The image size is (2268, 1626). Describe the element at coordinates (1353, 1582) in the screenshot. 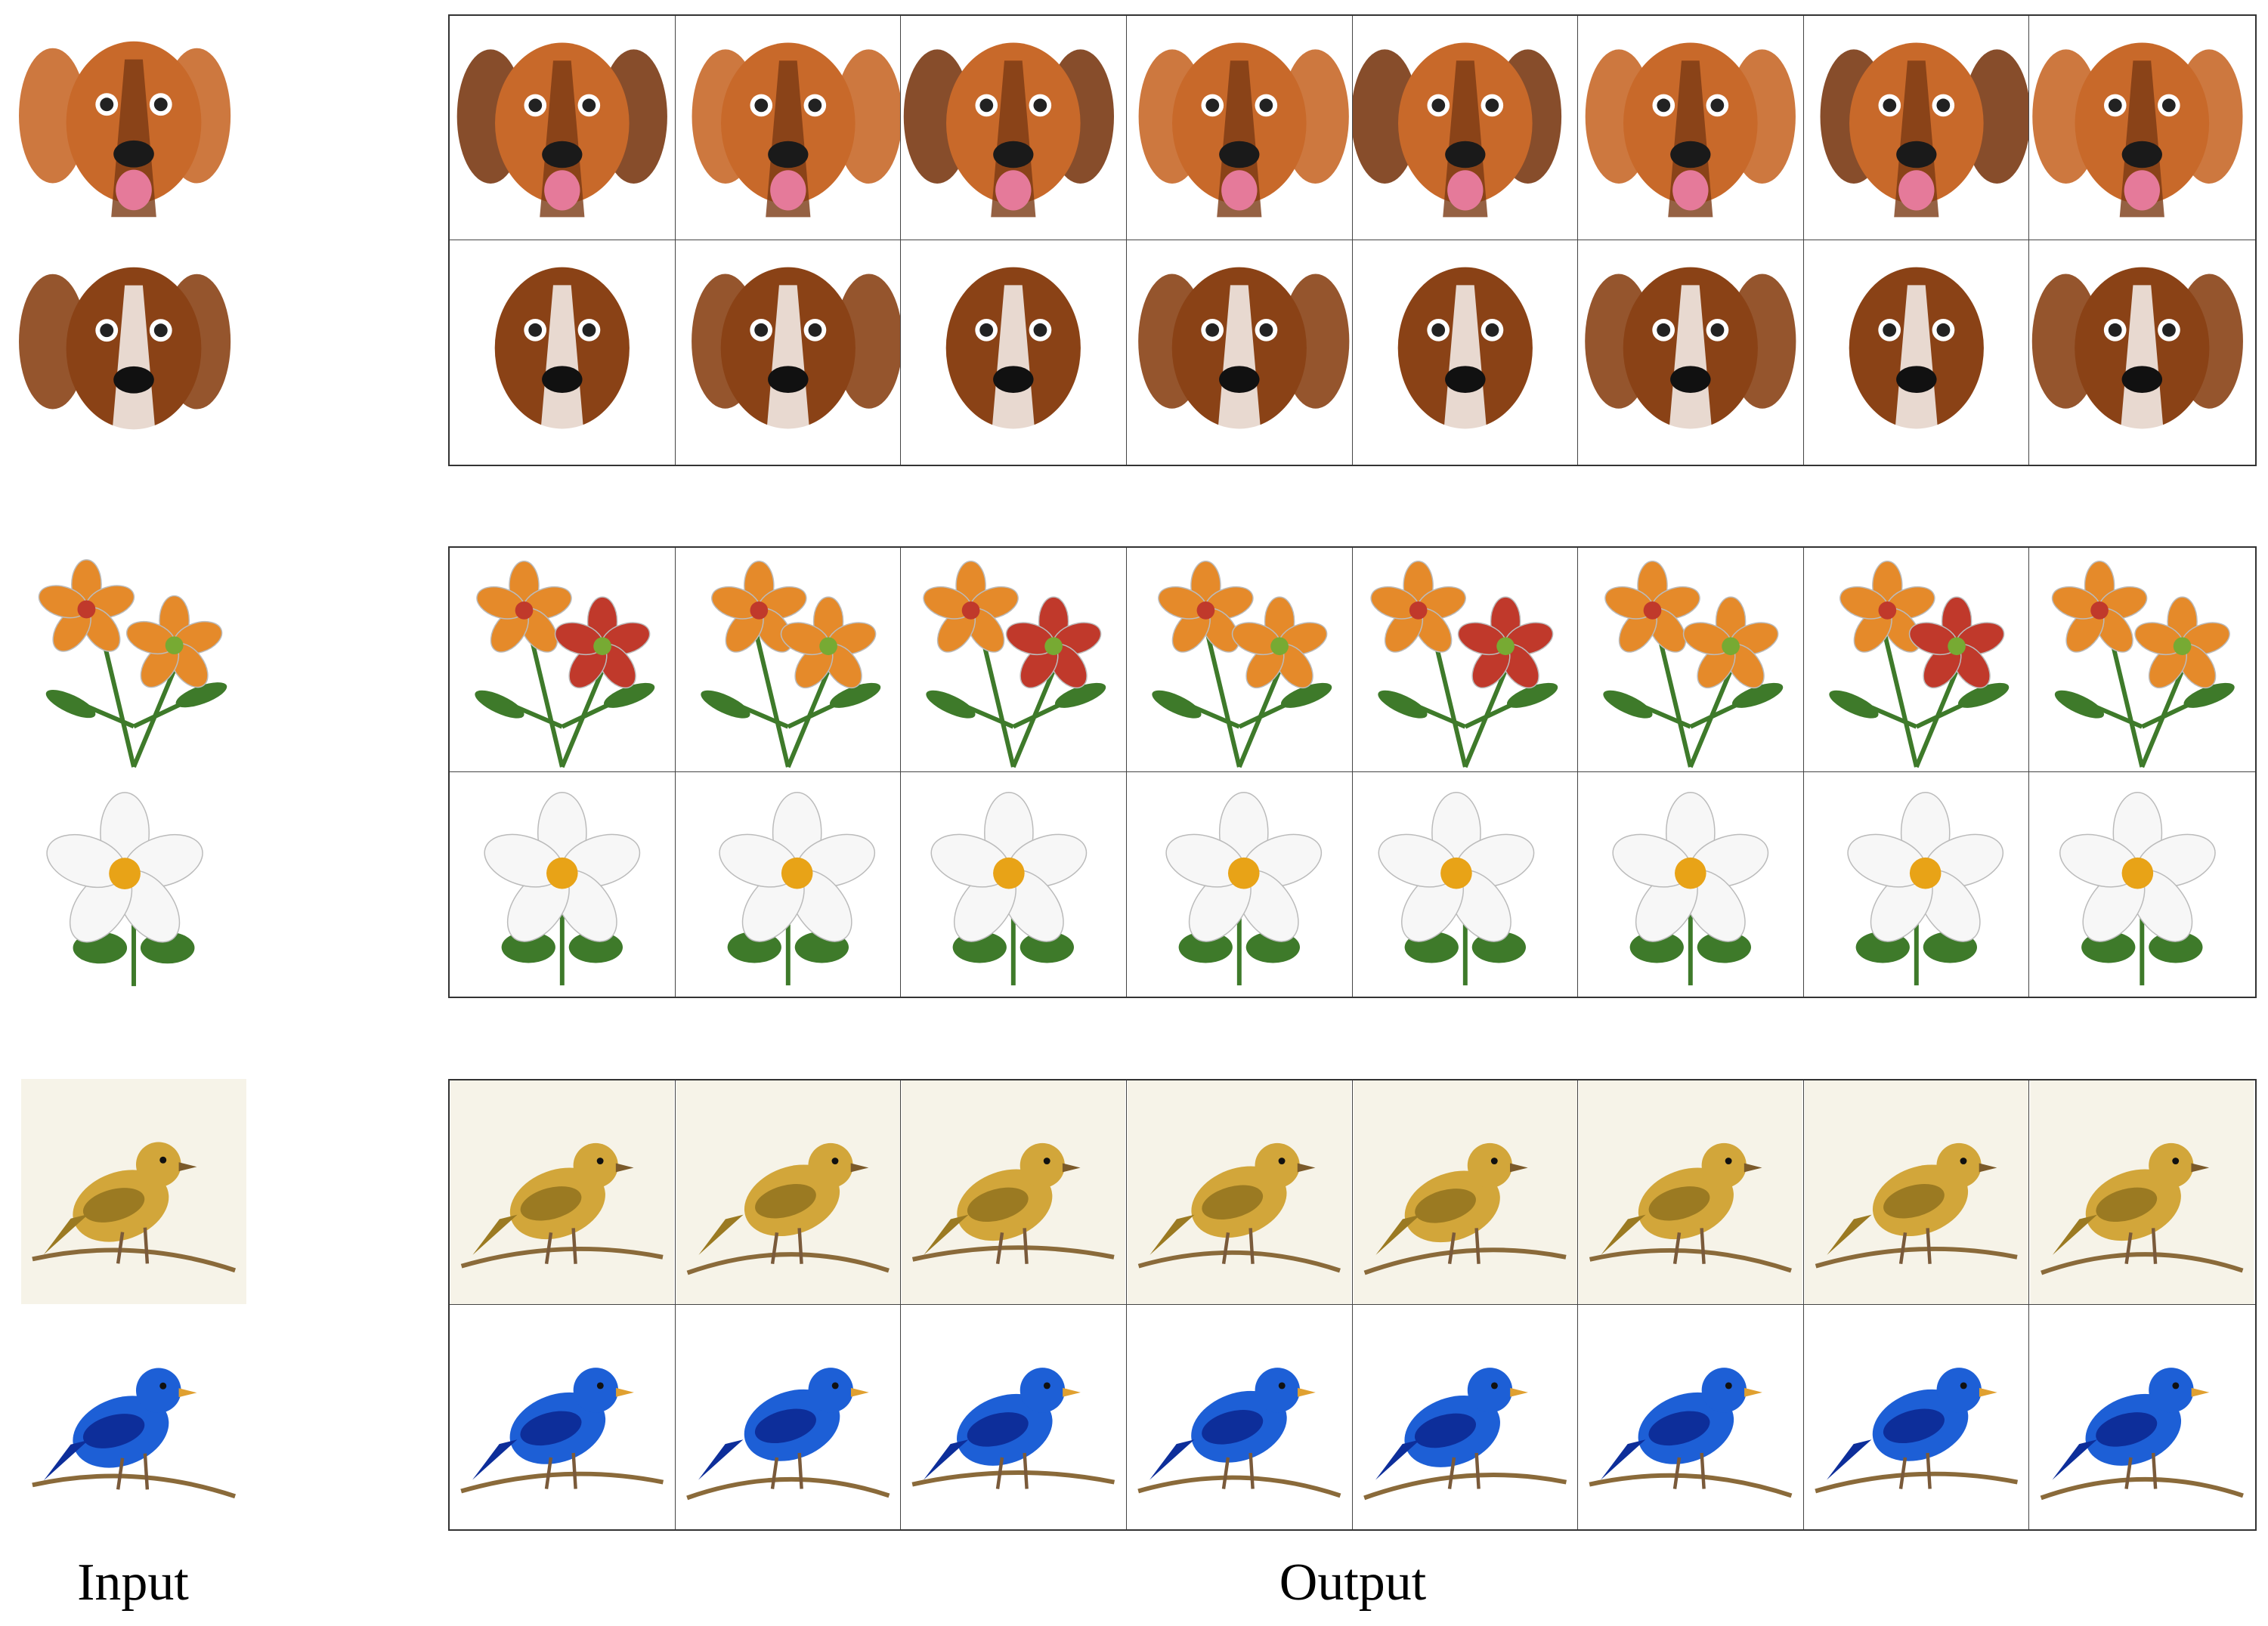

I see `output-label: Output` at that location.